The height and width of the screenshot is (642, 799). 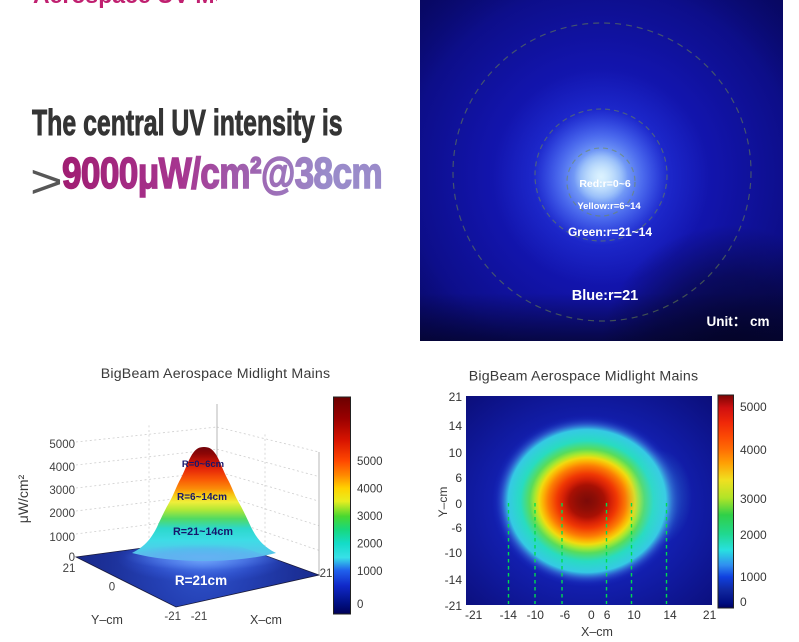 What do you see at coordinates (737, 321) in the screenshot?
I see `svg-text: Unit： cm` at bounding box center [737, 321].